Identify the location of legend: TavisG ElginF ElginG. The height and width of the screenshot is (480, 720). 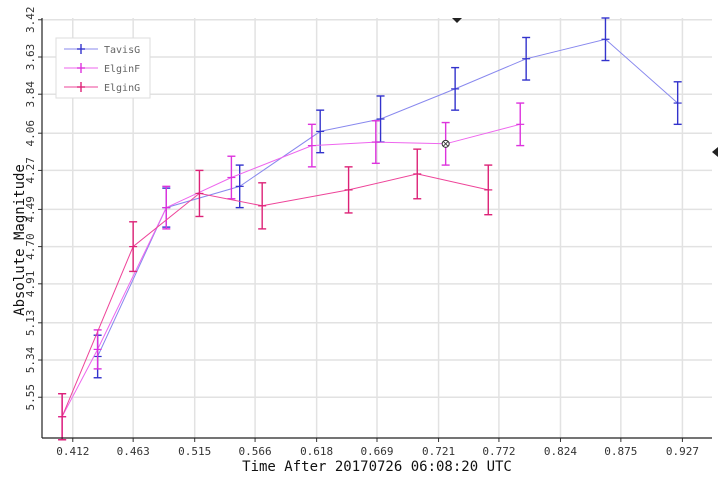
(103, 68).